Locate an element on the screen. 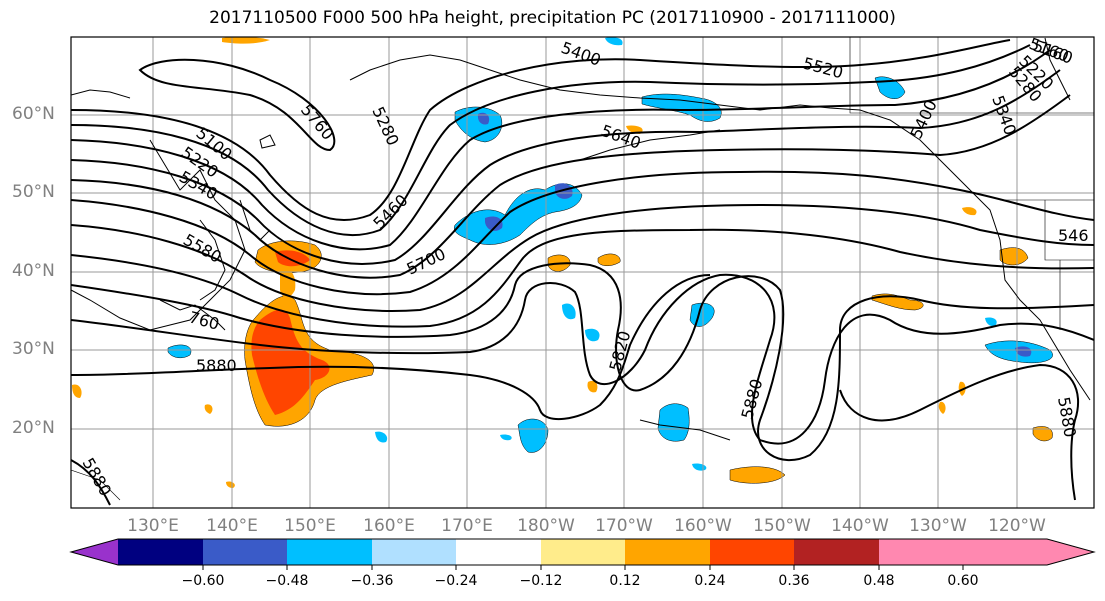  colorbar-tick-label: 0.60 is located at coordinates (963, 581).